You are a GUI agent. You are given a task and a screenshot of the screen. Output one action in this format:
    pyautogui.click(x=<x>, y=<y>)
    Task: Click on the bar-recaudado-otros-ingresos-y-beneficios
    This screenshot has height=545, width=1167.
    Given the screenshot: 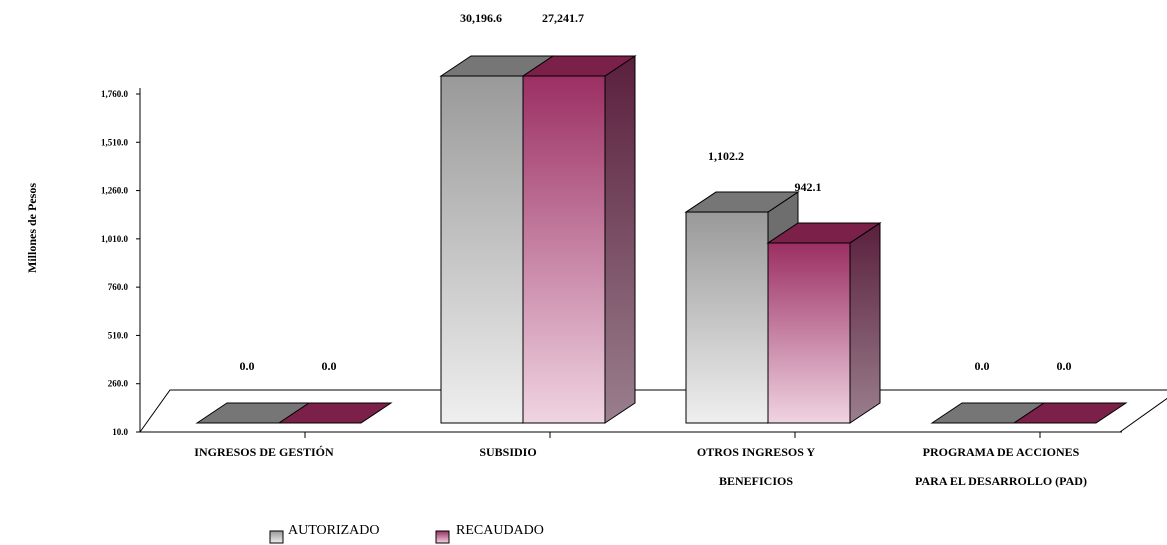 What is the action you would take?
    pyautogui.click(x=824, y=323)
    